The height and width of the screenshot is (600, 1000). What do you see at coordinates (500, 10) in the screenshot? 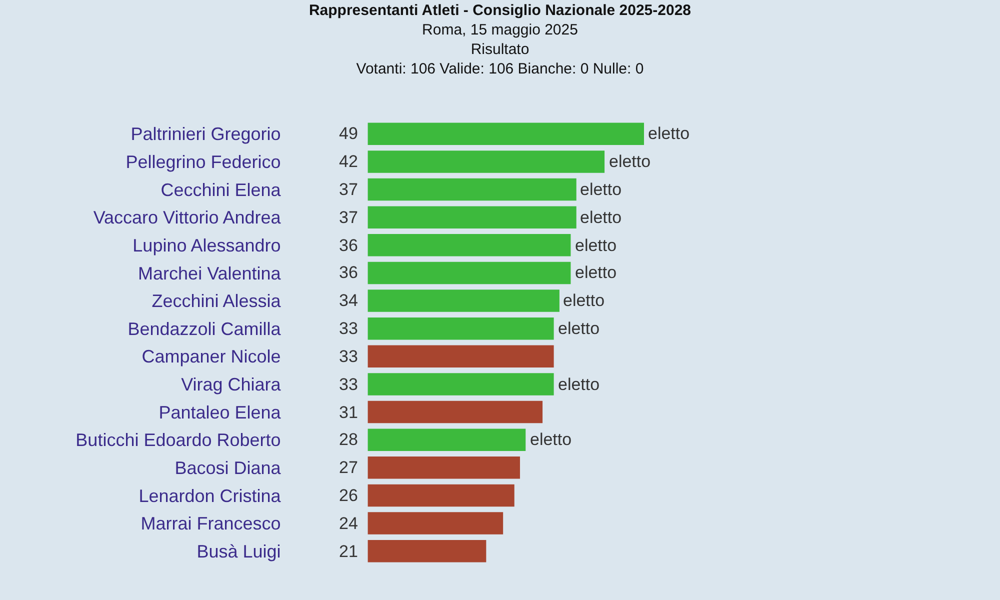
I see `chart-title: Rappresentanti Atleti - Consiglio Nazionale 2025-2028` at bounding box center [500, 10].